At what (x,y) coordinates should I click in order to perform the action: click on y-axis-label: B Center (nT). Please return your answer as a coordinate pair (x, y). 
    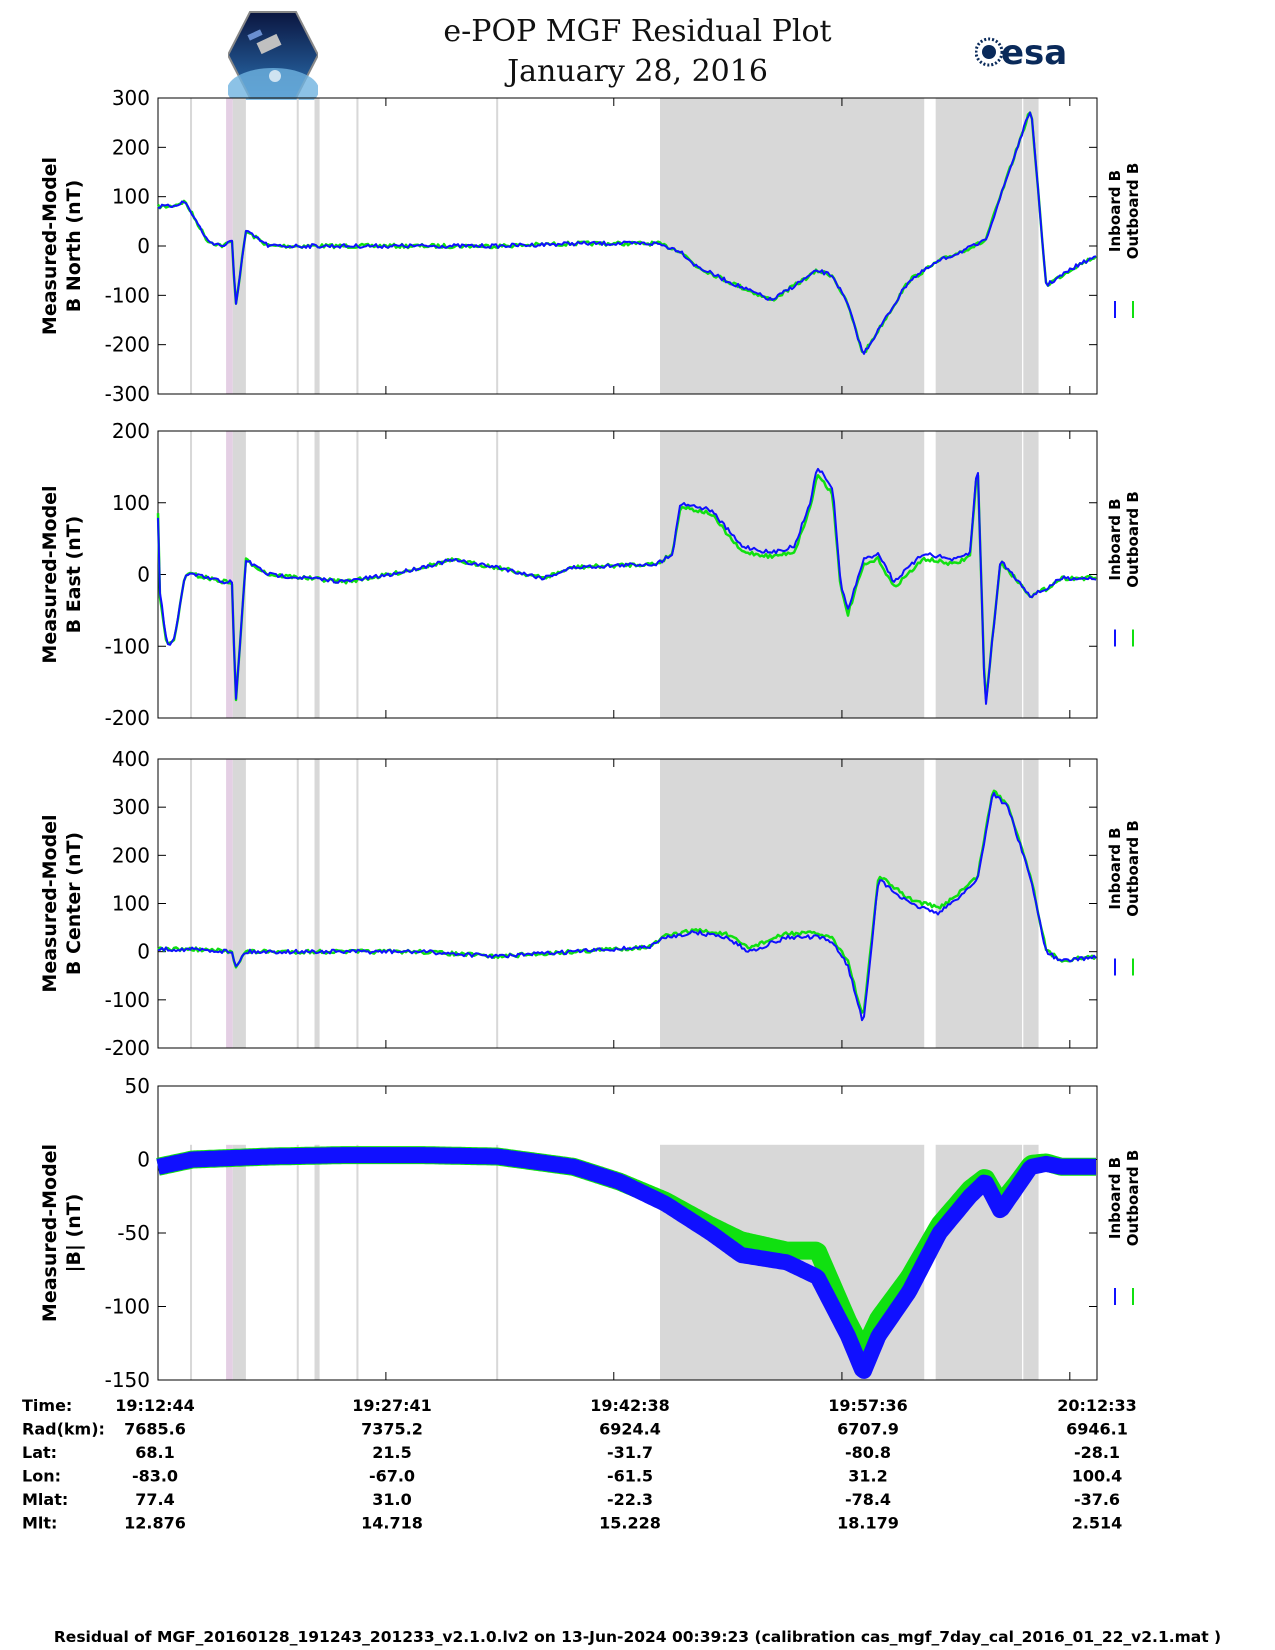
    Looking at the image, I should click on (74, 903).